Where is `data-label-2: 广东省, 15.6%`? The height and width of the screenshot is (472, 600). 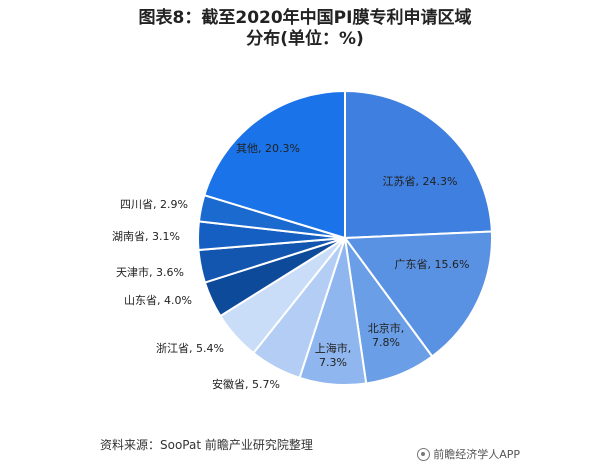 data-label-2: 广东省, 15.6% is located at coordinates (432, 264).